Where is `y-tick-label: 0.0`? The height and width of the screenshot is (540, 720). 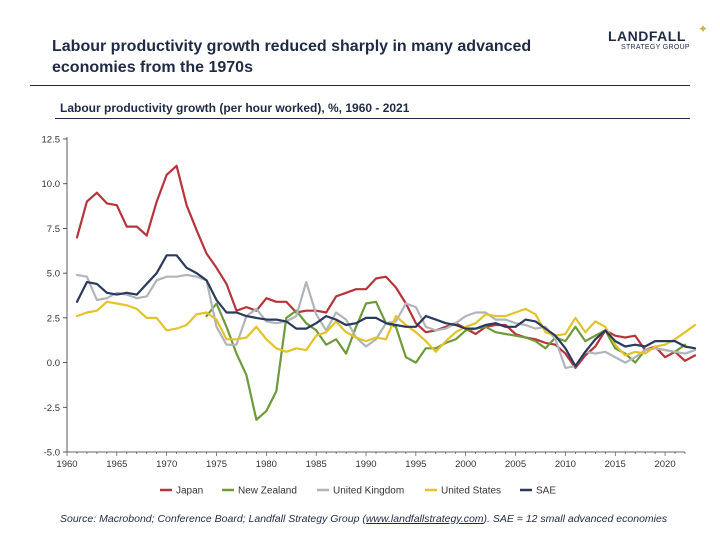 y-tick-label: 0.0 is located at coordinates (53, 363).